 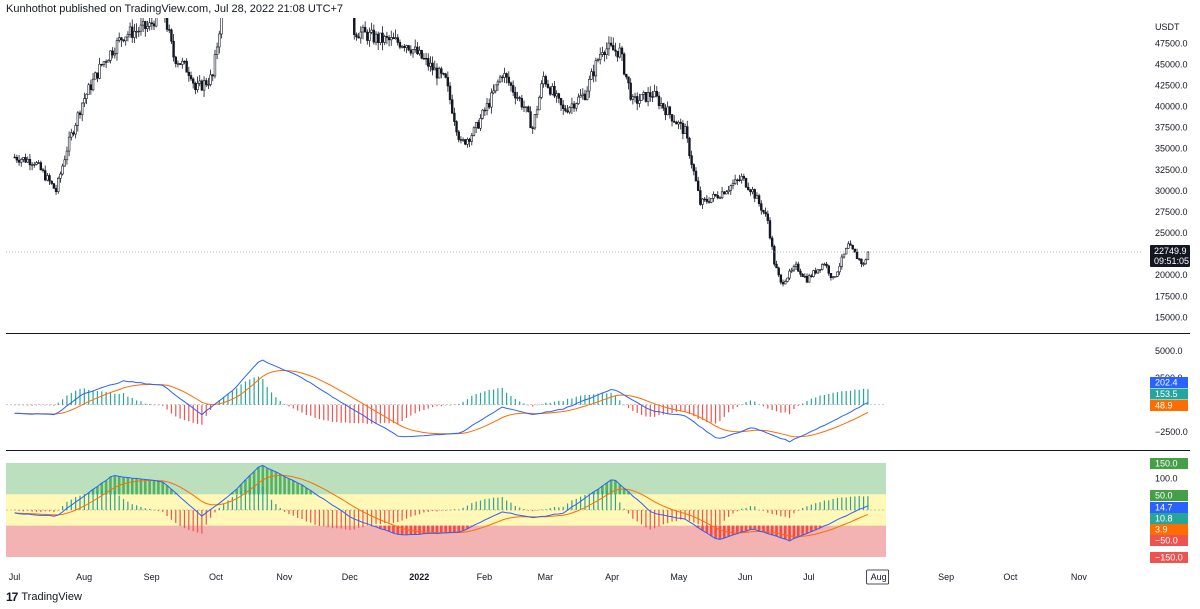 I want to click on month-label: Oct, so click(x=216, y=577).